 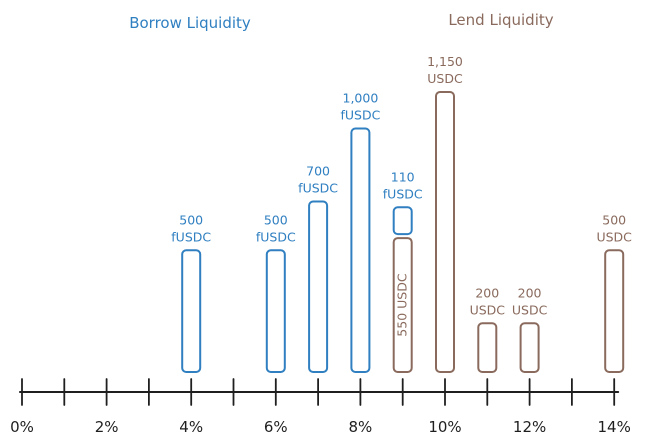 I want to click on x-axis: 0% 2% 4% 6% 8% 10% 12% 14%, so click(x=320, y=407).